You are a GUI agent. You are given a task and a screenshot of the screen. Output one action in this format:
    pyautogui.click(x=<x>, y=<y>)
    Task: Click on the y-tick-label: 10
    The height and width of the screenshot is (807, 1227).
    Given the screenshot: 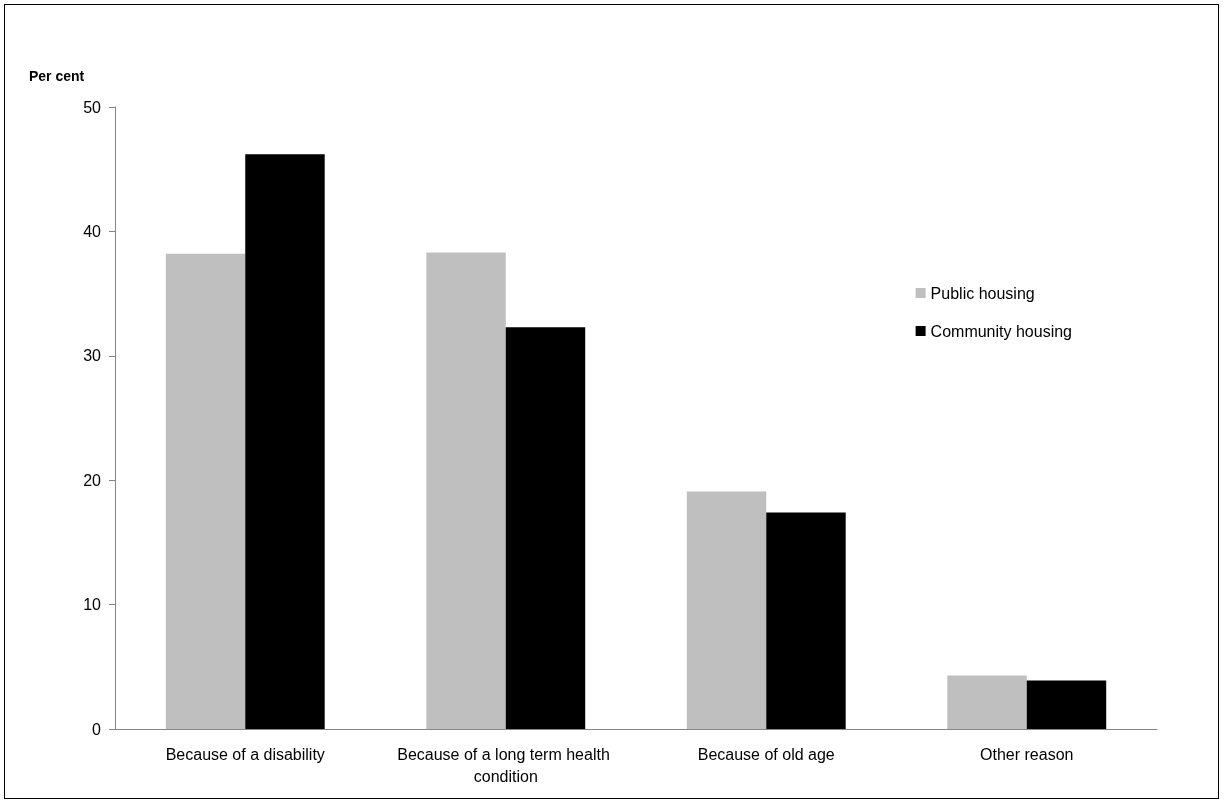 What is the action you would take?
    pyautogui.click(x=92, y=605)
    